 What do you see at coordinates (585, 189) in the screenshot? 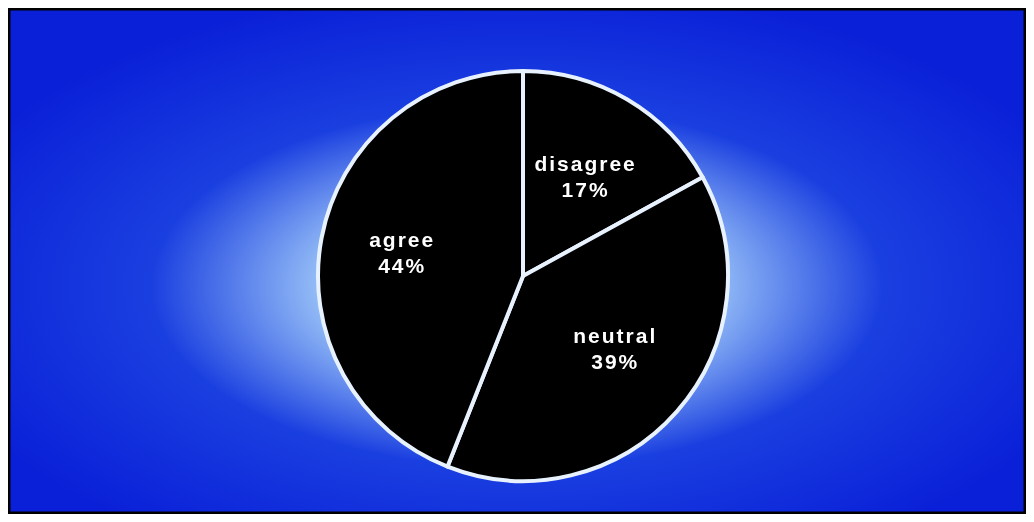
I see `data-label: 17%` at bounding box center [585, 189].